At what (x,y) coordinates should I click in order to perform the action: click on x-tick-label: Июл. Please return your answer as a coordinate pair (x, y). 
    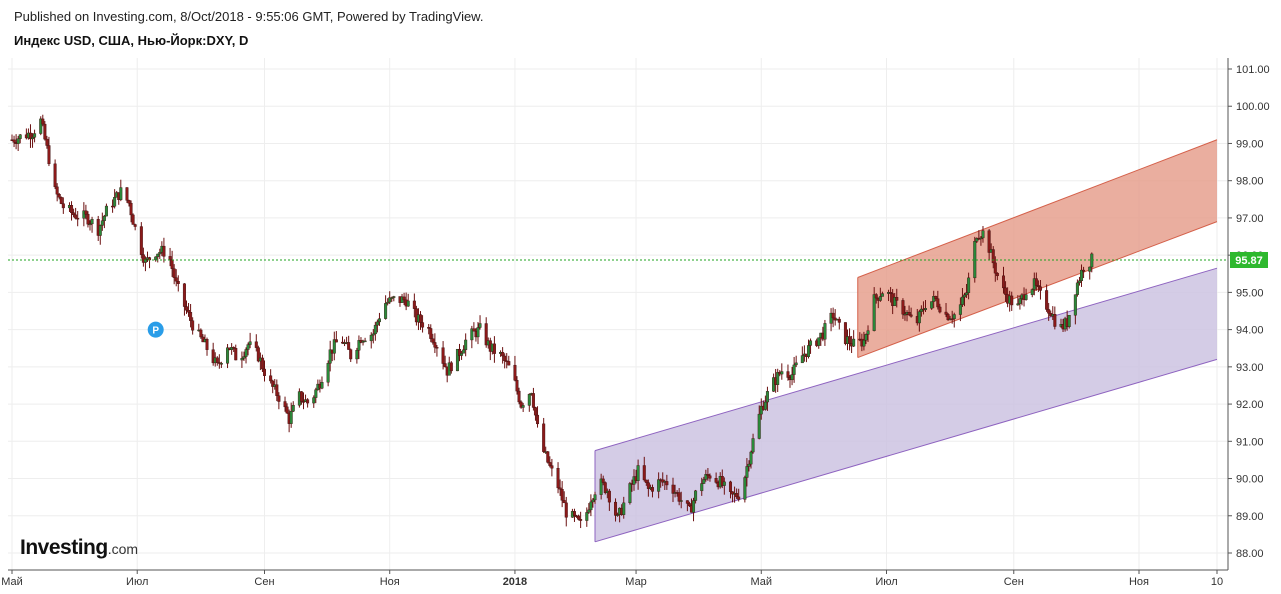
    Looking at the image, I should click on (137, 582).